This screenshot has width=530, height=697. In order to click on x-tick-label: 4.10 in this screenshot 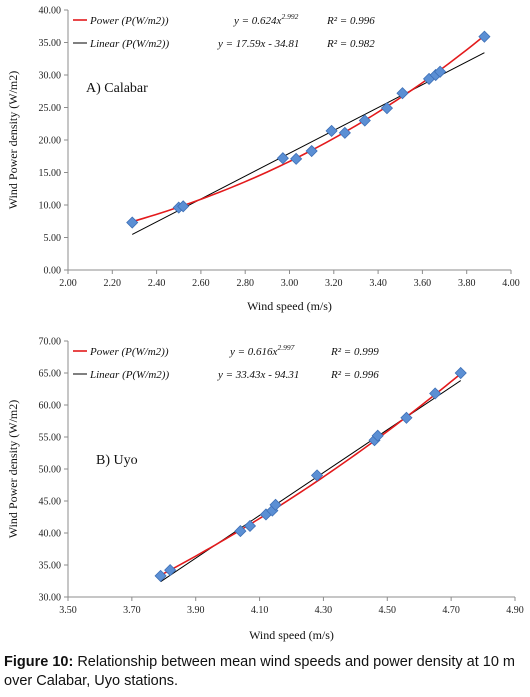, I will do `click(260, 610)`.